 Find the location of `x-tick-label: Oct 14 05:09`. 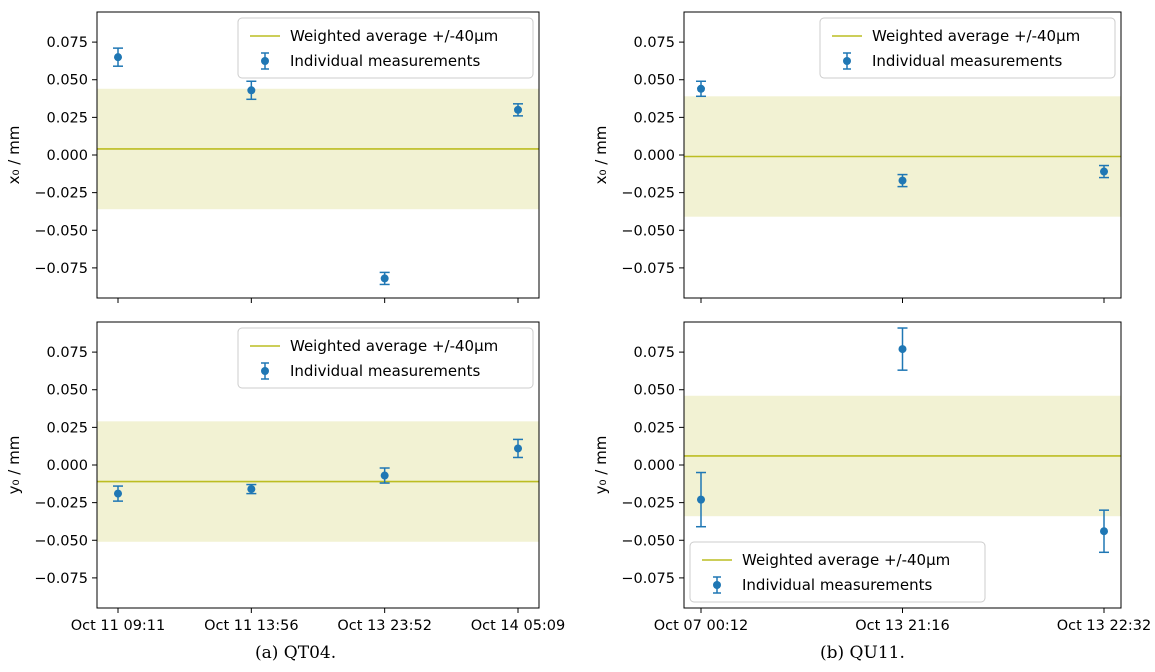

x-tick-label: Oct 14 05:09 is located at coordinates (518, 626).